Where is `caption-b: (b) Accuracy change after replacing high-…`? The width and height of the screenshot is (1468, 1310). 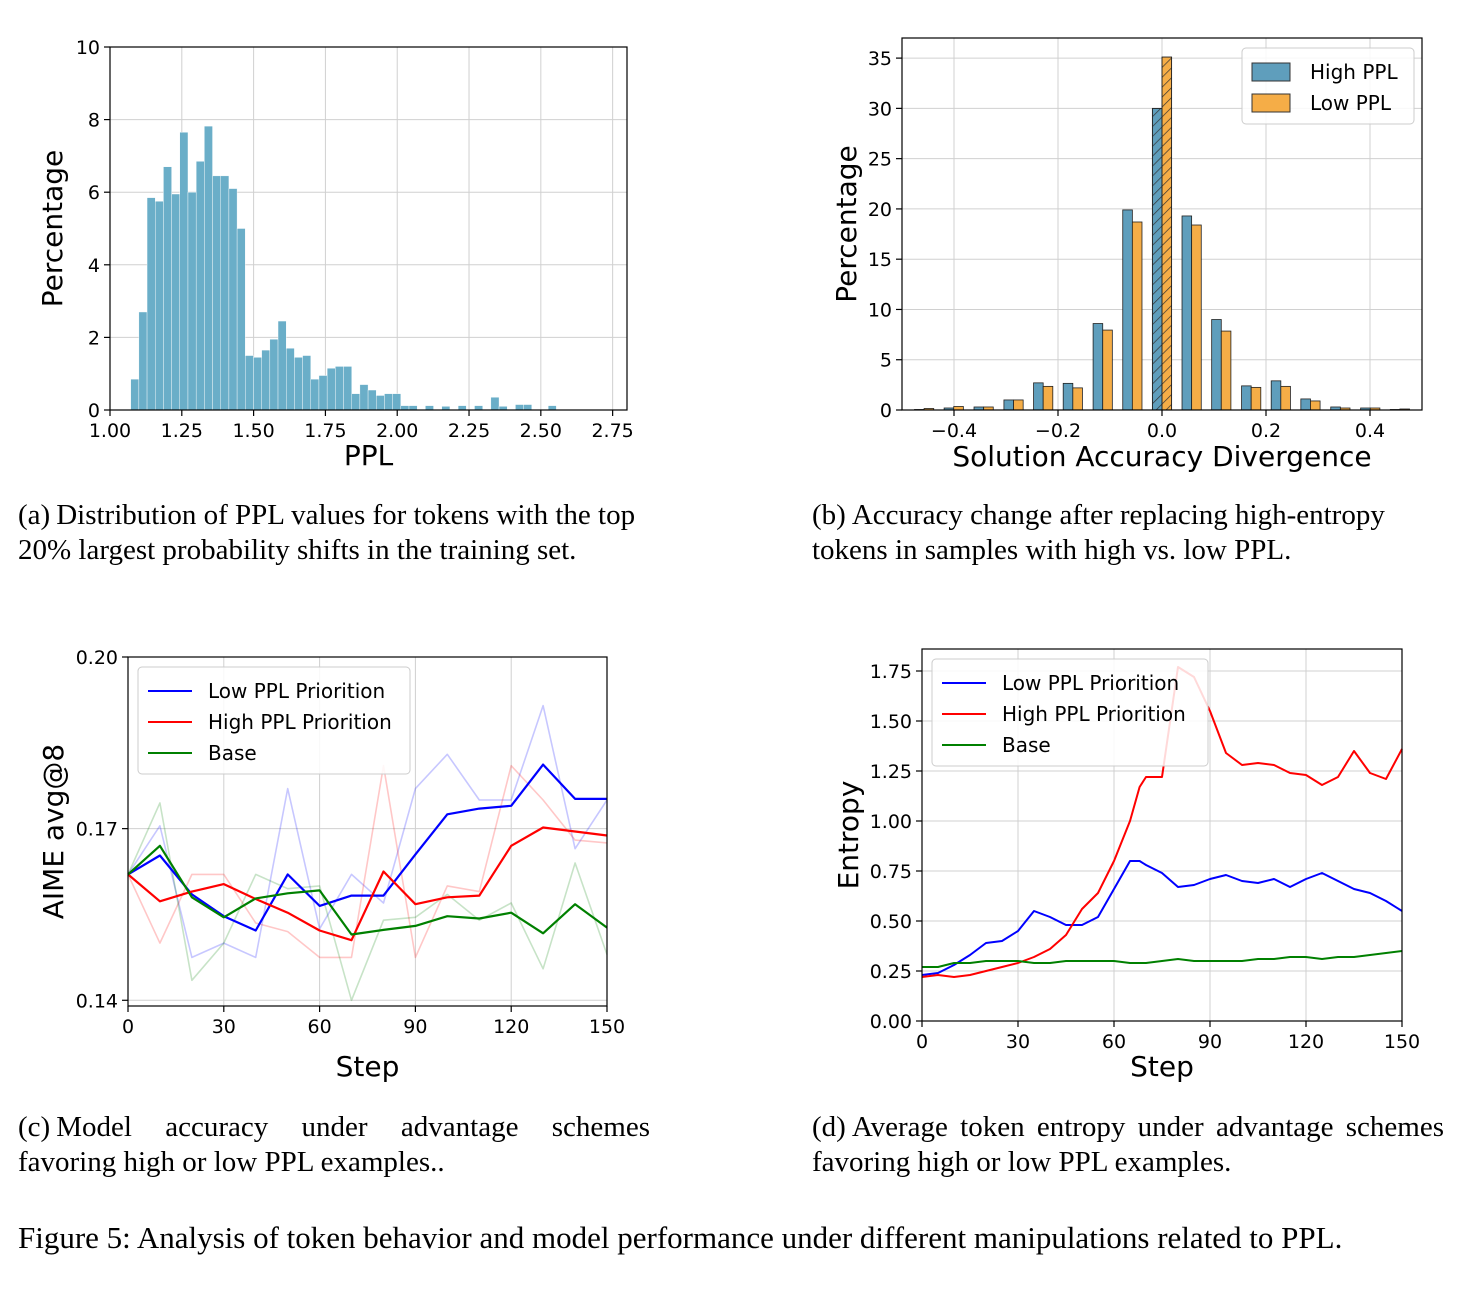 caption-b: (b) Accuracy change after replacing high-… is located at coordinates (1128, 533).